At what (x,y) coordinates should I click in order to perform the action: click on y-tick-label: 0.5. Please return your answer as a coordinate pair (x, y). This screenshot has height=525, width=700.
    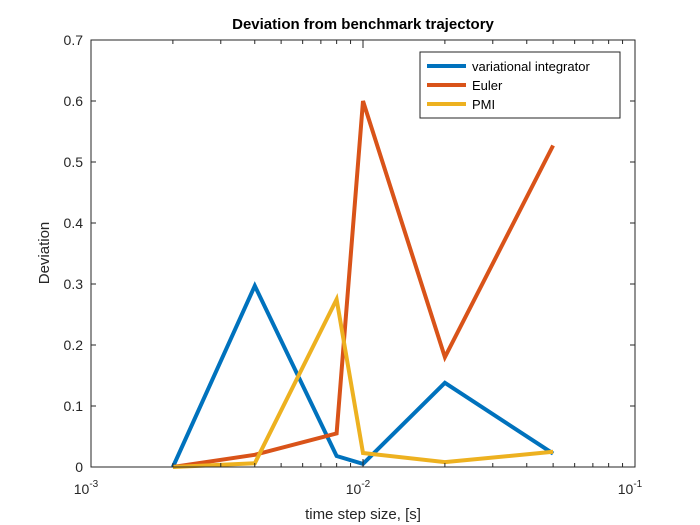
    Looking at the image, I should click on (74, 162).